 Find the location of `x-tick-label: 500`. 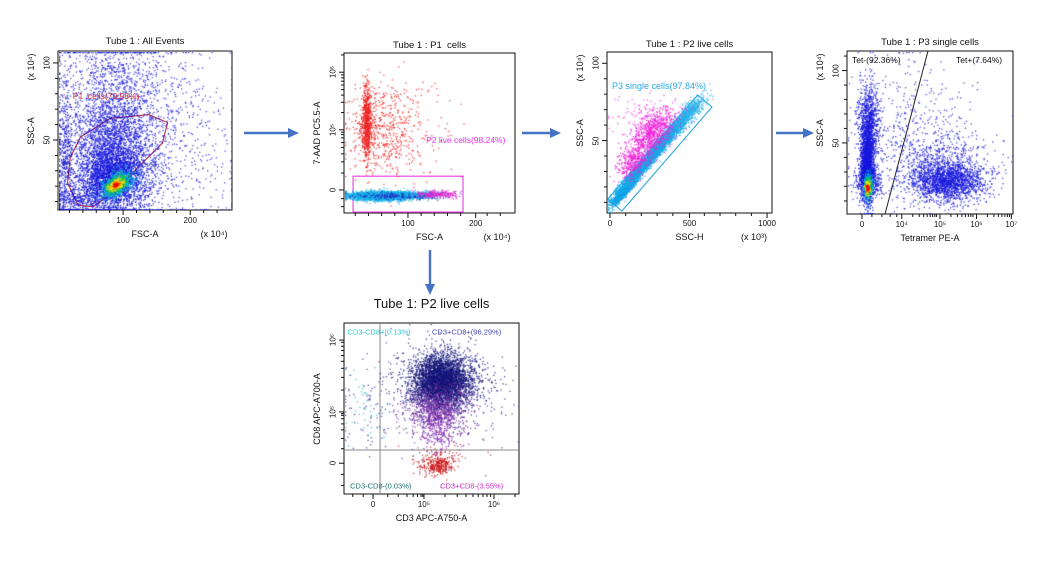

x-tick-label: 500 is located at coordinates (689, 223).